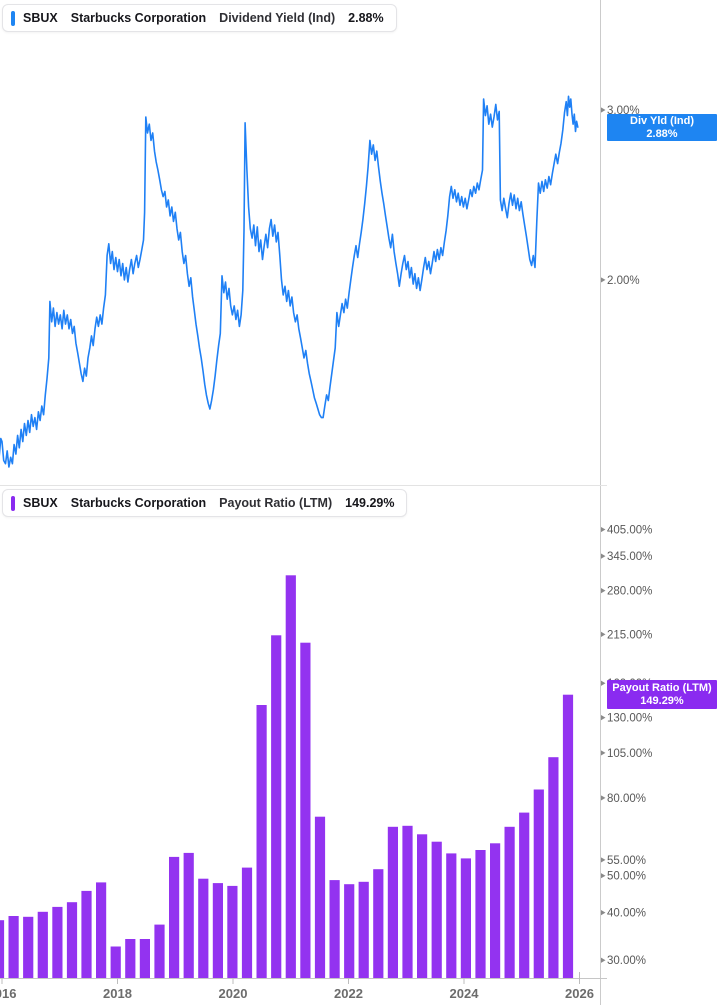 This screenshot has height=1005, width=717. I want to click on badge-metric-value: 149.29%, so click(662, 700).